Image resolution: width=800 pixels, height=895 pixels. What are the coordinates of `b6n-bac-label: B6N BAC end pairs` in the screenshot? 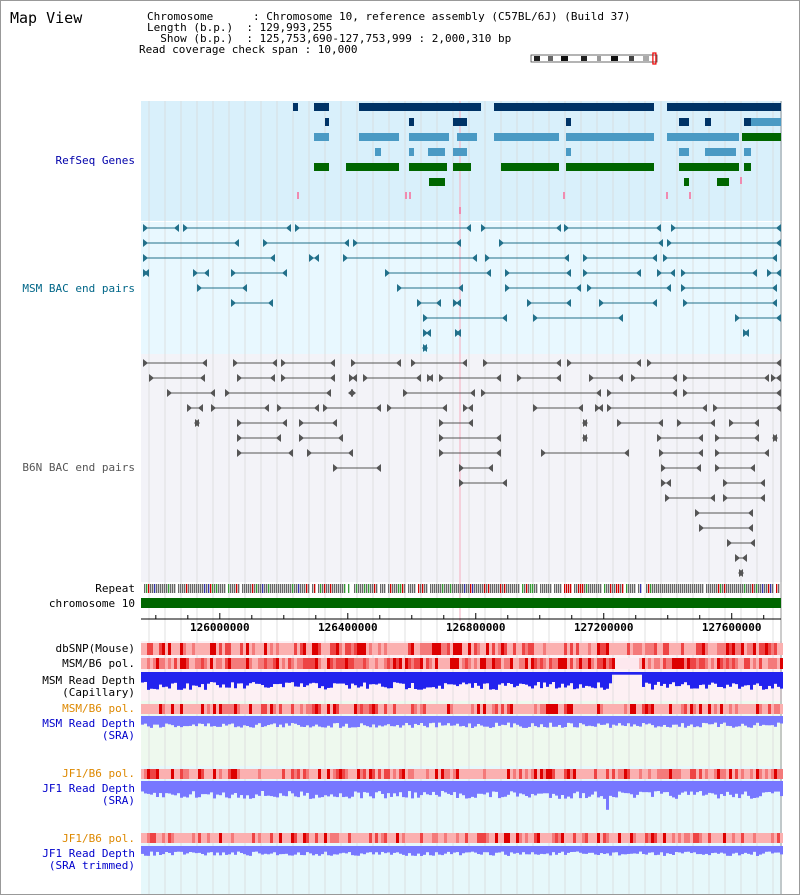 It's located at (78, 467).